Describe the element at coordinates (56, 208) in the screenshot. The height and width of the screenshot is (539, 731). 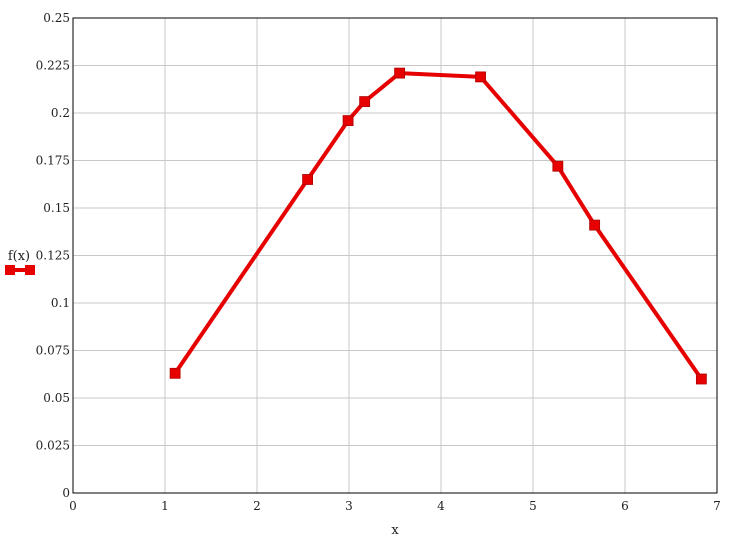
I see `y-tick-label: 0.15` at that location.